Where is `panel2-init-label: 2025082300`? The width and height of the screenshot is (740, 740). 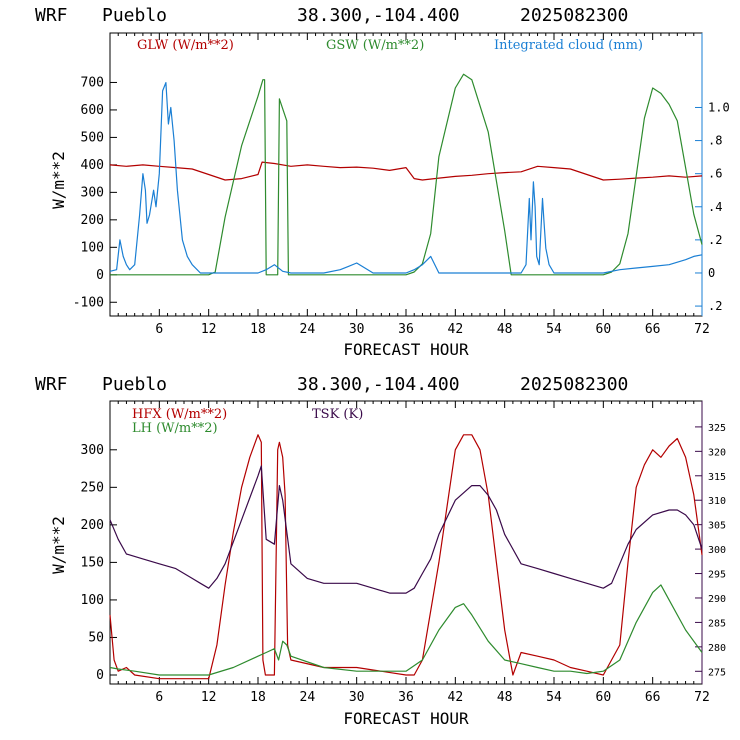 panel2-init-label: 2025082300 is located at coordinates (574, 384).